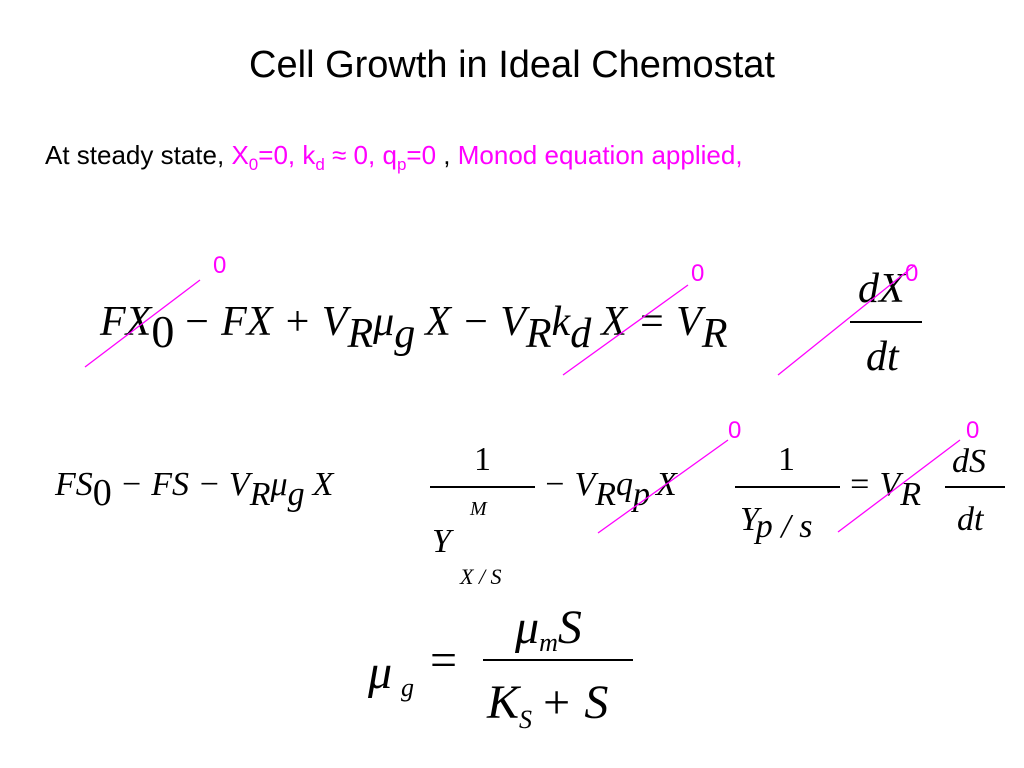 This screenshot has width=1024, height=768. What do you see at coordinates (504, 702) in the screenshot?
I see `term: K` at bounding box center [504, 702].